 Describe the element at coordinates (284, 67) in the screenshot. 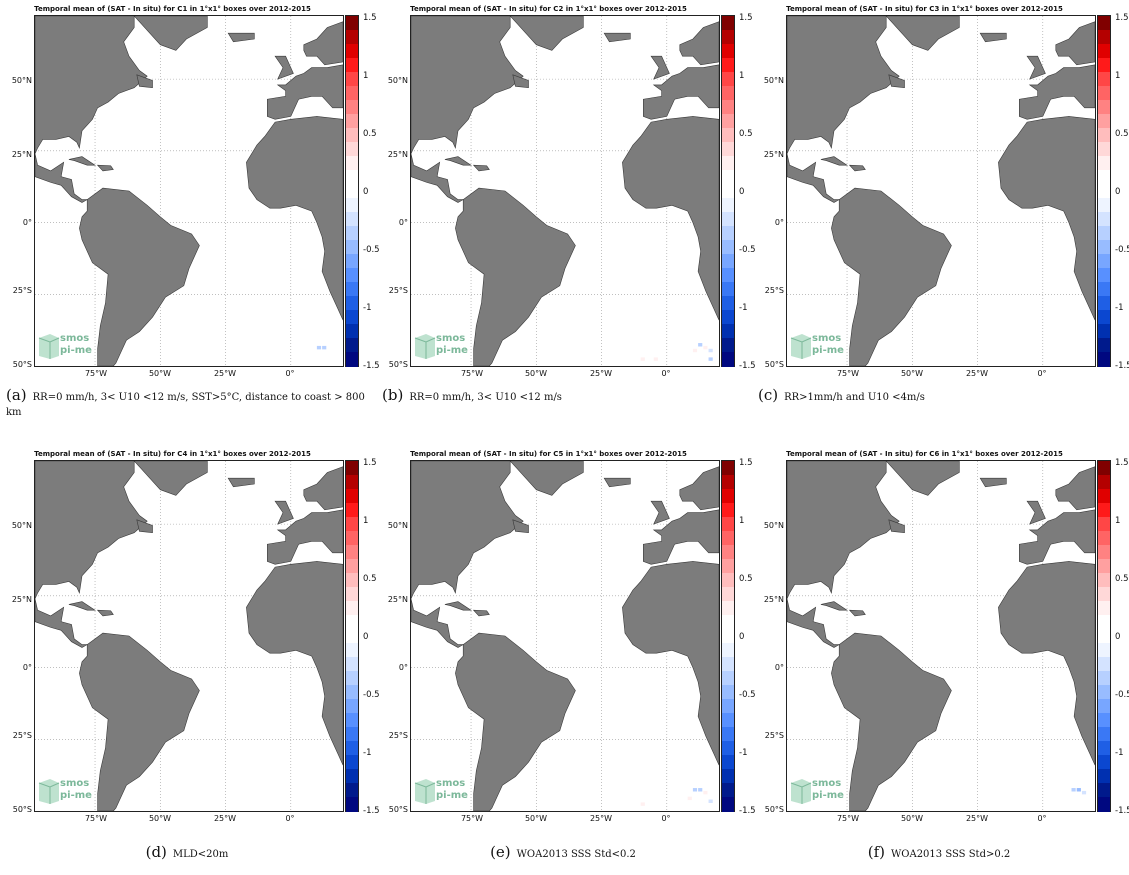

I see `land-britain` at that location.